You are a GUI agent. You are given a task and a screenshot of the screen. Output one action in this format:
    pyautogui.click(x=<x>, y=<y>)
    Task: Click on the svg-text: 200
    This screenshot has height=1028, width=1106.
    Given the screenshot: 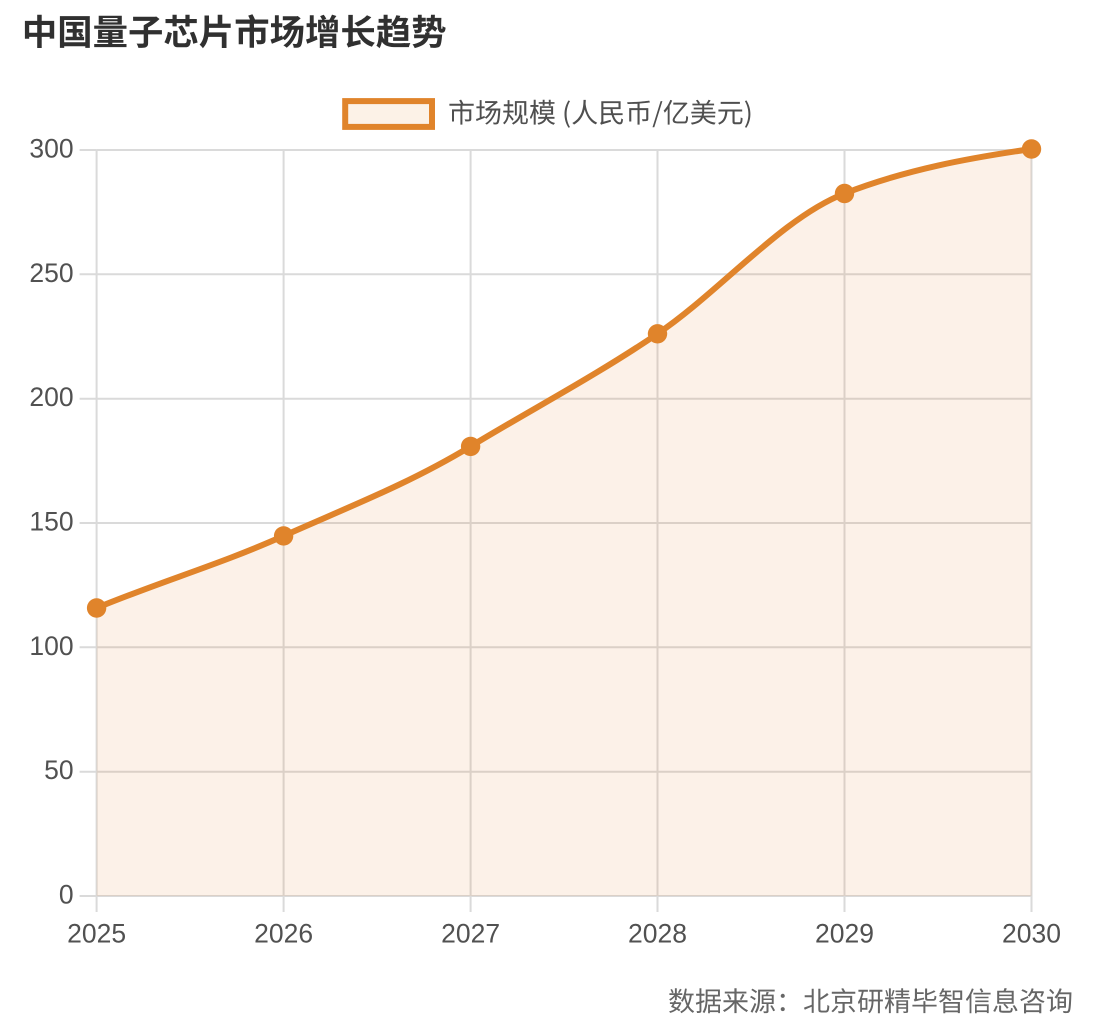 What is the action you would take?
    pyautogui.click(x=51, y=397)
    